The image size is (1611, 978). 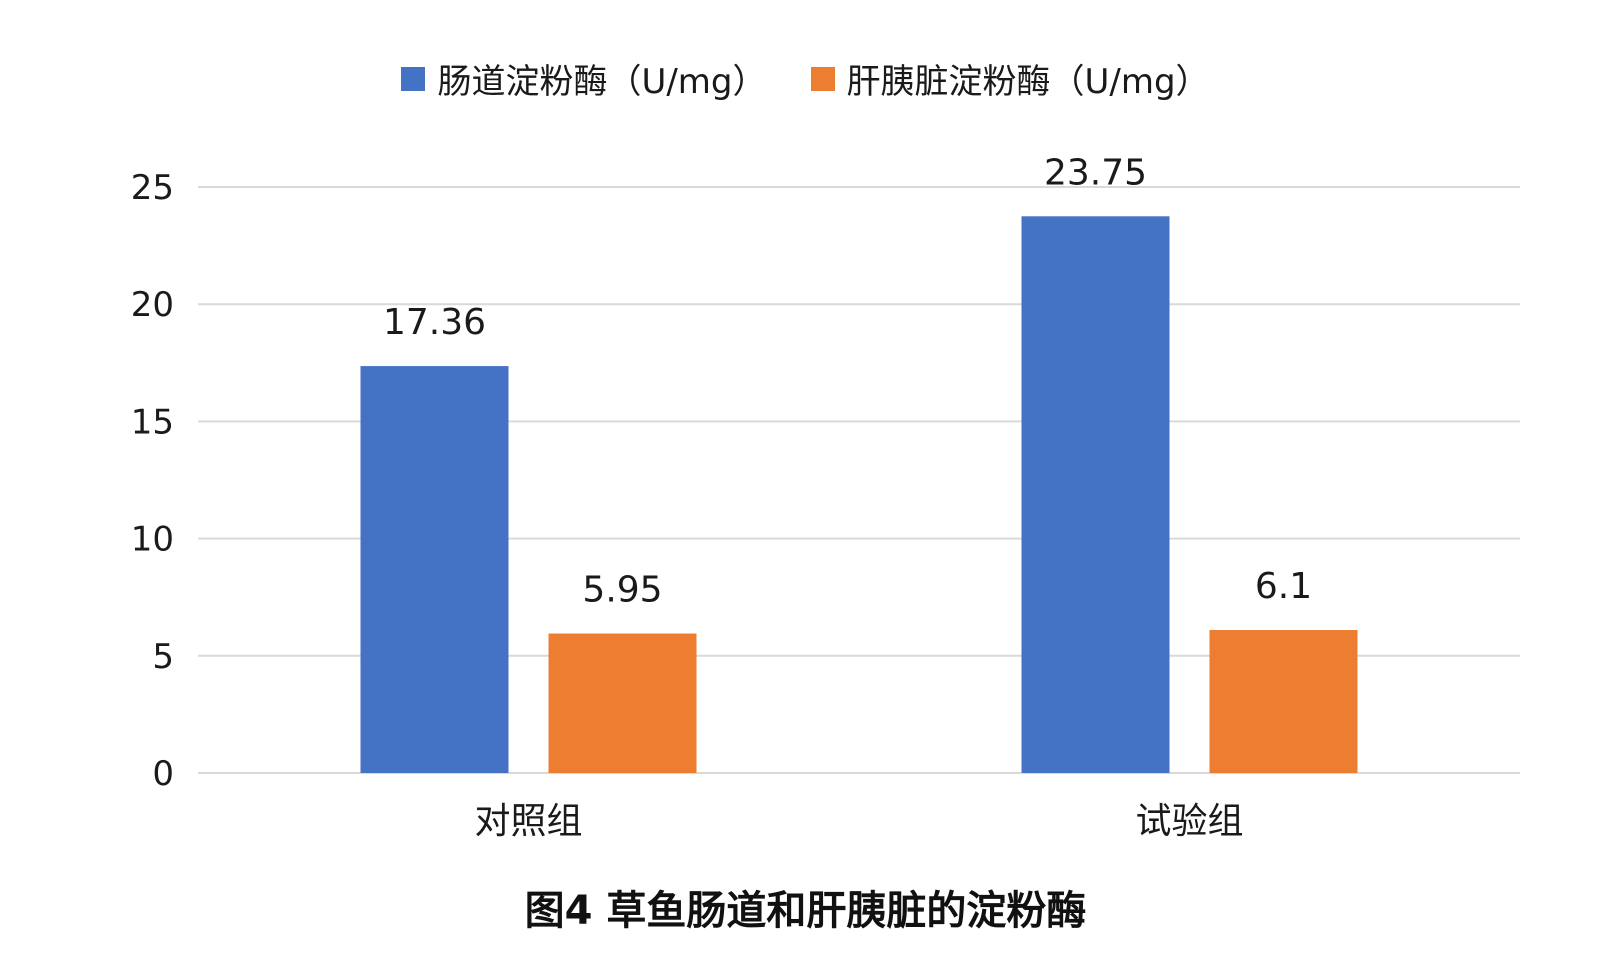 I want to click on legend-label-hepatopancreas: 肝胰脏淀粉酶（U/mg）, so click(x=1028, y=82).